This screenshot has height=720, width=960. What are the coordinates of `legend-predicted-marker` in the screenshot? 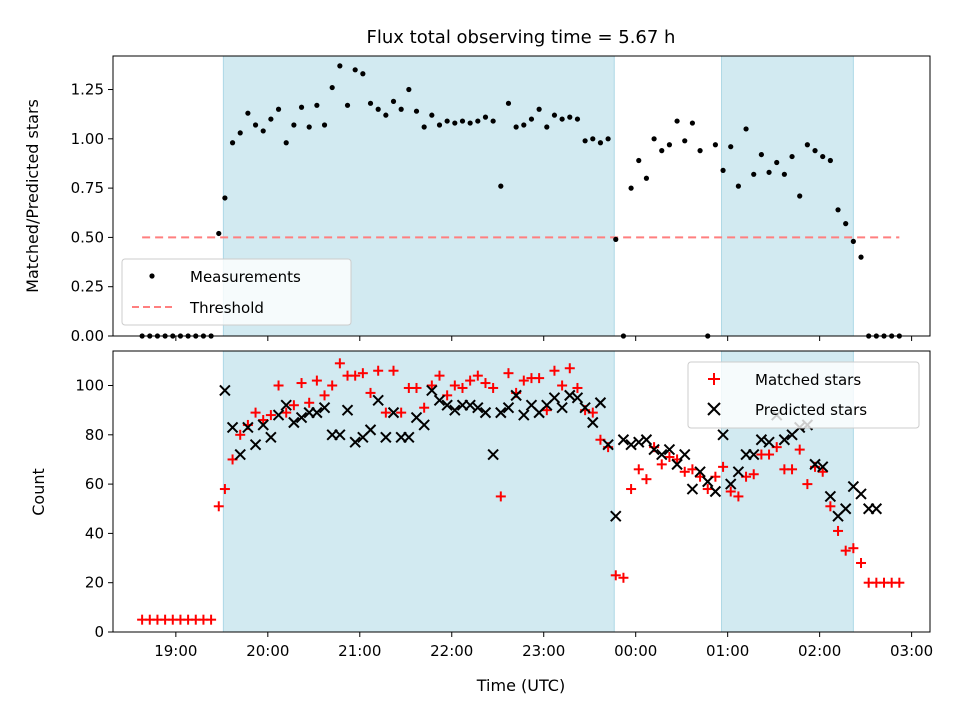 It's located at (714, 409).